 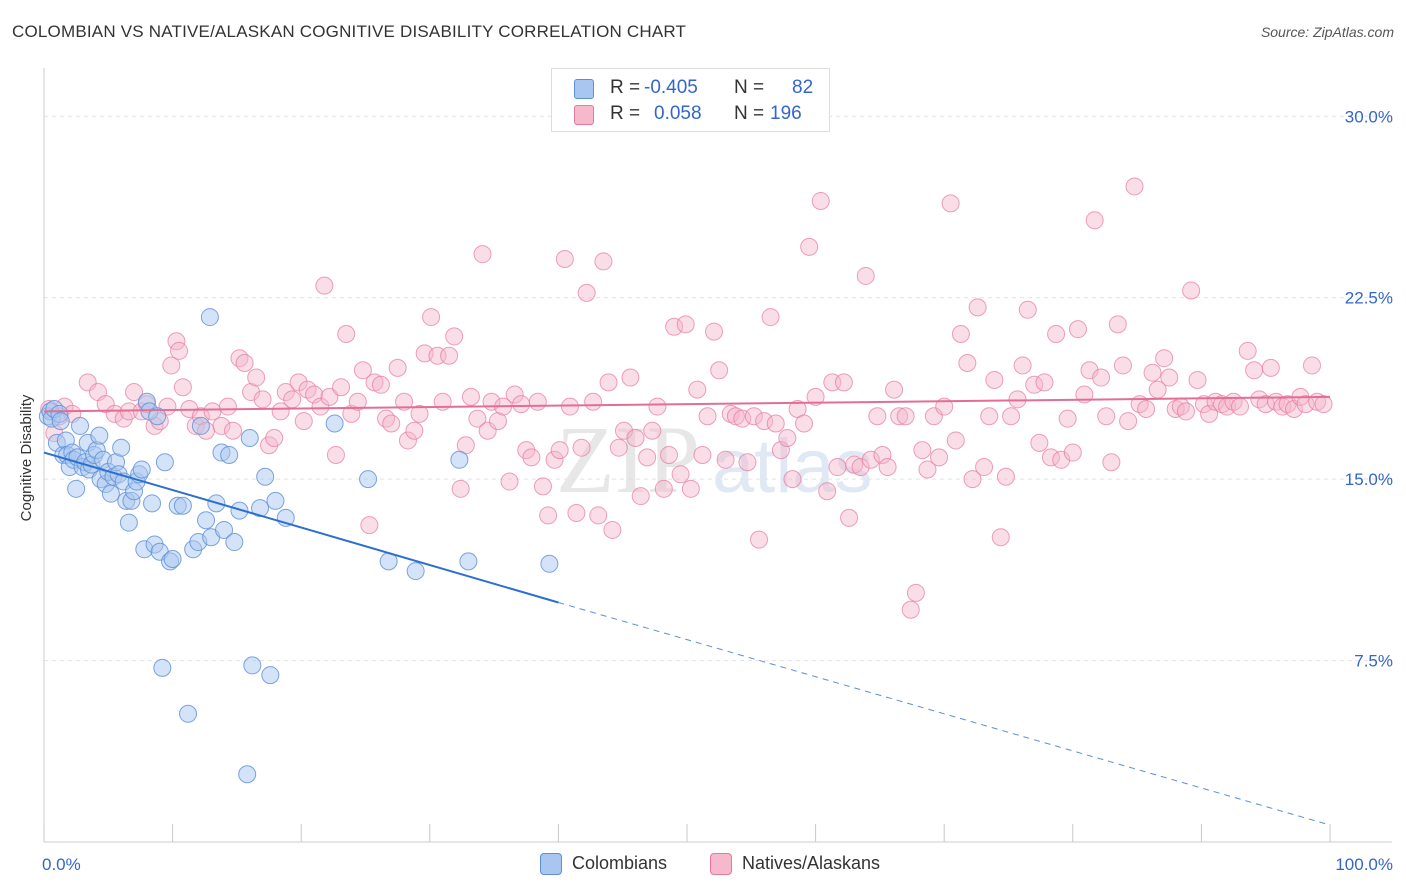 I want to click on x-tick-label-min: 0.0%, so click(x=61, y=864).